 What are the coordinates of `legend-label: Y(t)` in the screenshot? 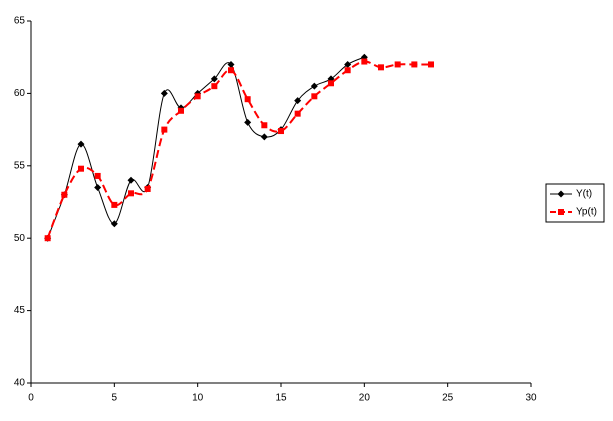 It's located at (584, 194).